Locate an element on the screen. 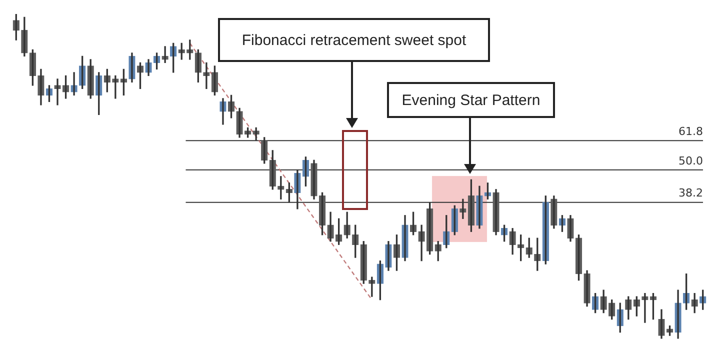  annotation: 38.2 is located at coordinates (690, 193).